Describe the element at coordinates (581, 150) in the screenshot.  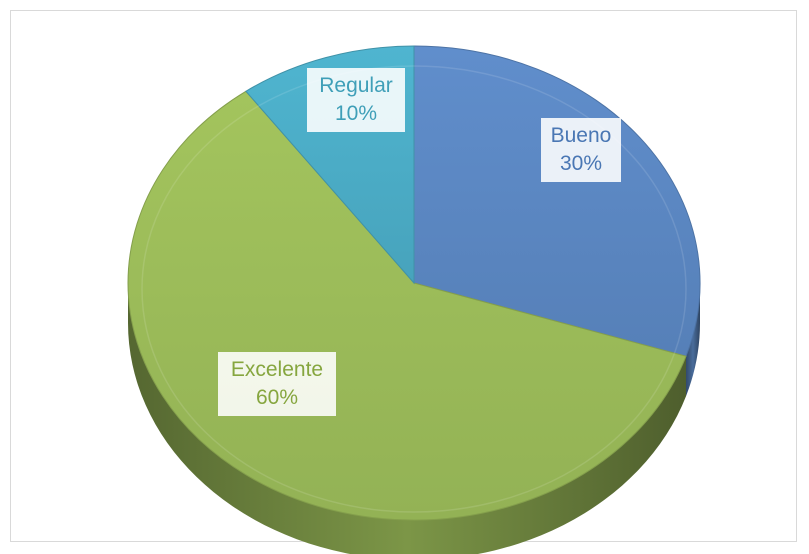
I see `data-label-bueno: Bueno 30%` at that location.